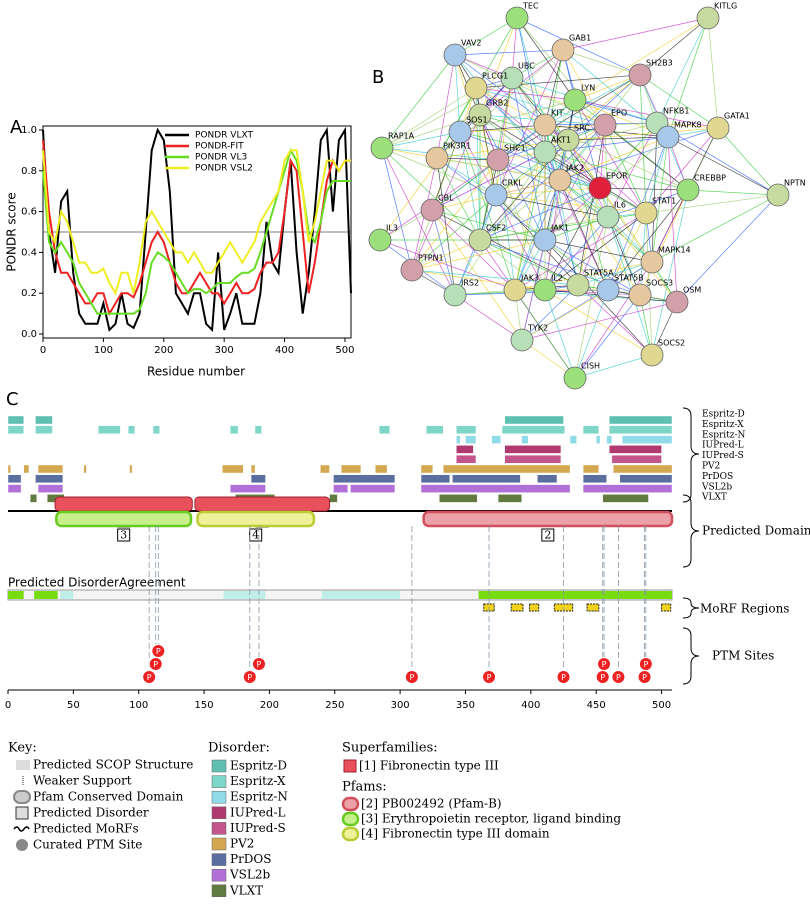  Describe the element at coordinates (221, 158) in the screenshot. I see `legend-label: PONDR VL3` at that location.